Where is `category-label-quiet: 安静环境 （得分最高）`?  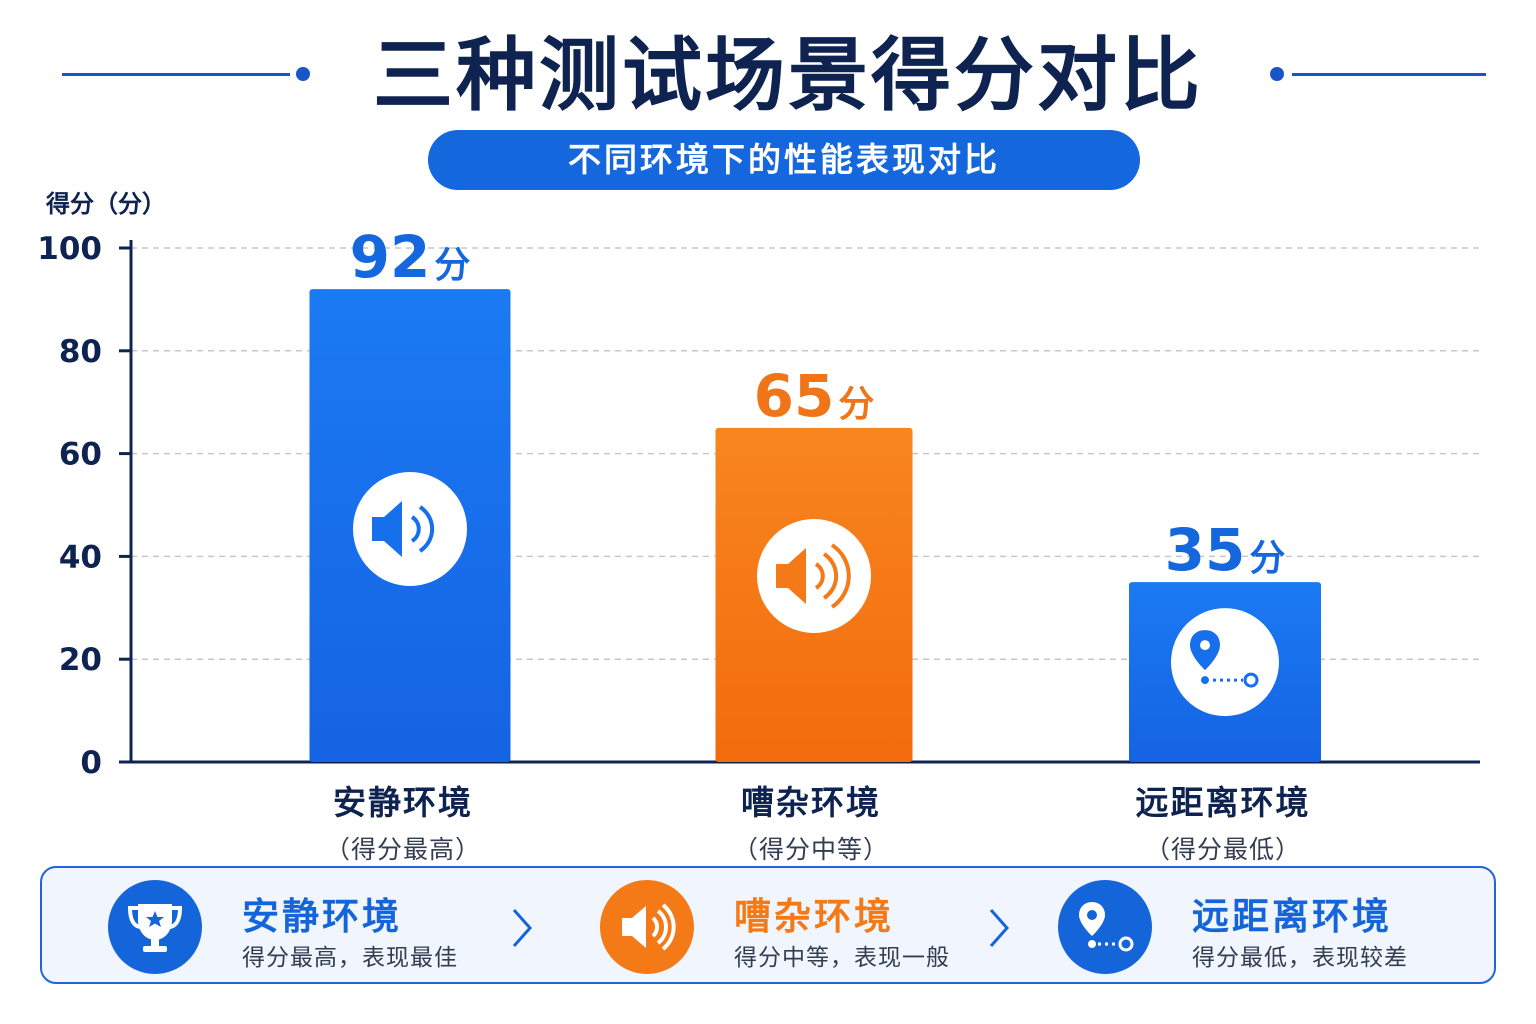 category-label-quiet: 安静环境 （得分最高） is located at coordinates (403, 821).